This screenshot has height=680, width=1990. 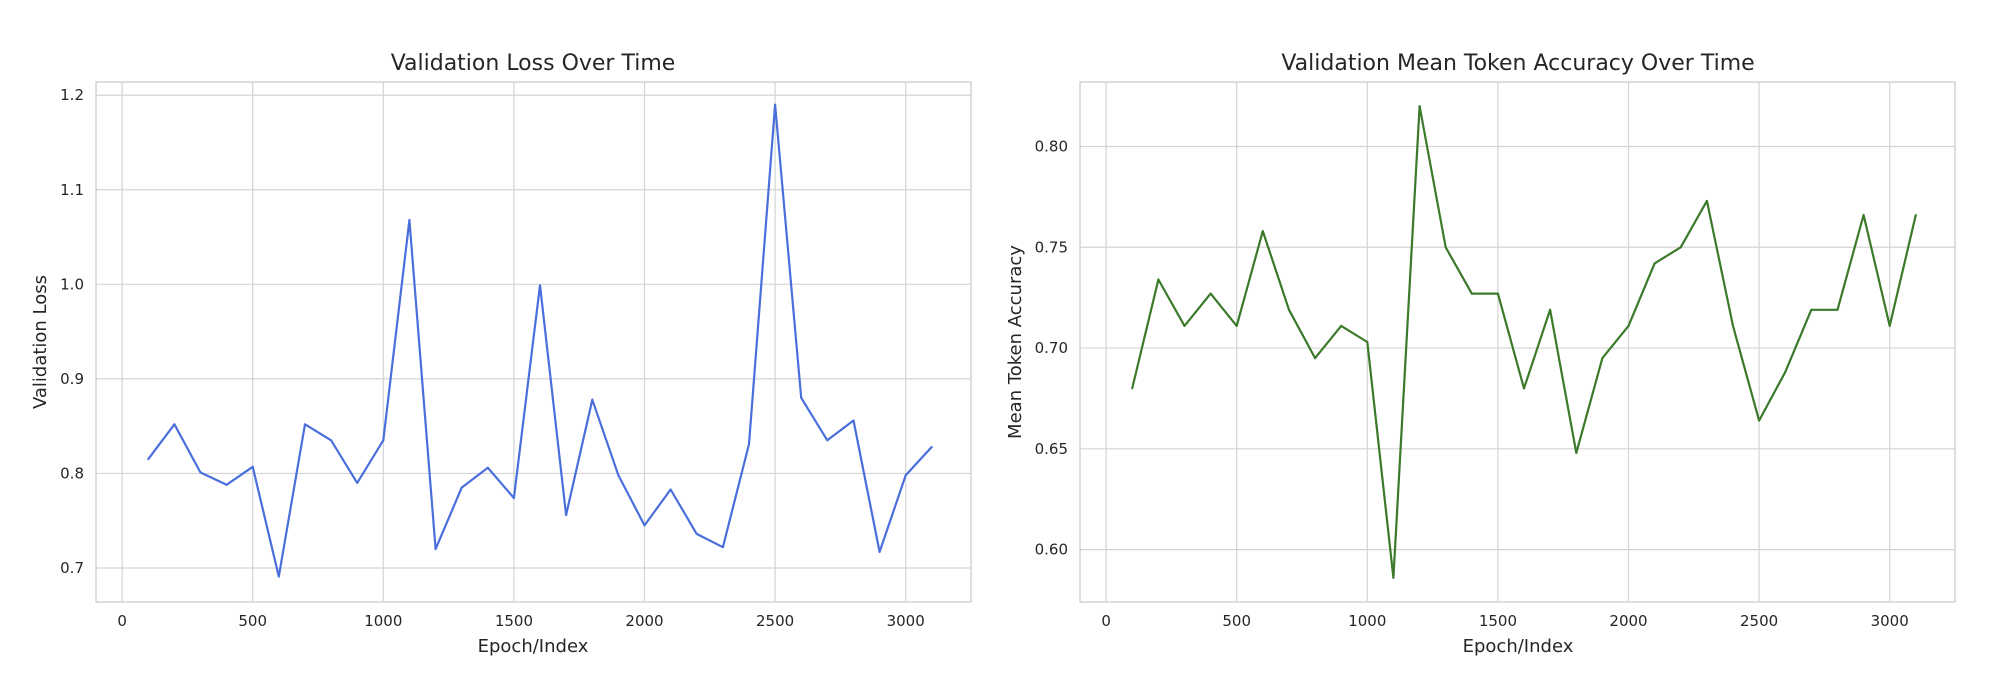 What do you see at coordinates (72, 379) in the screenshot?
I see `loss-chart-y-tick-label: 0.9` at bounding box center [72, 379].